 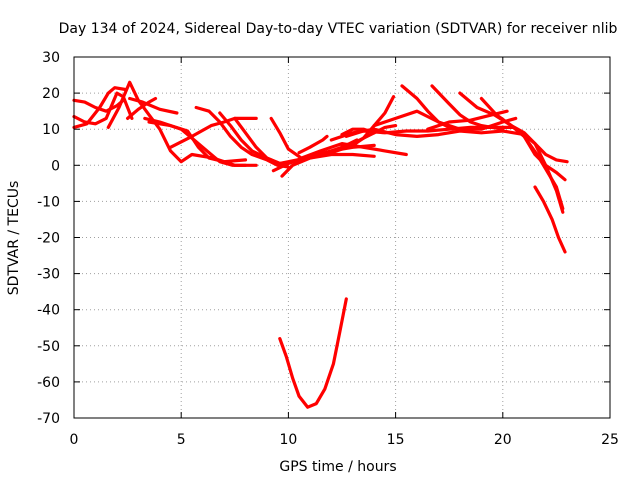 I want to click on x-axis-label: GPS time / hours, so click(x=337, y=467).